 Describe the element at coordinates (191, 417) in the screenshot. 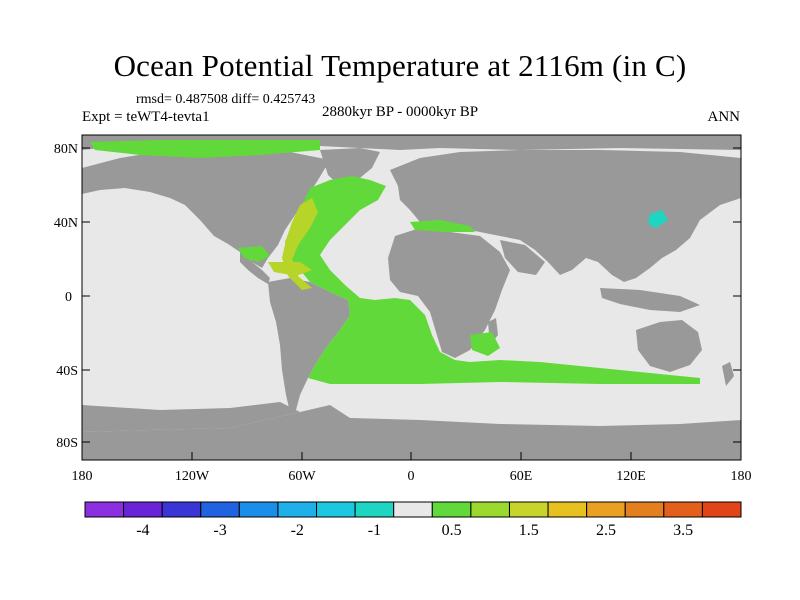

I see `shelf-southern-ocean` at that location.